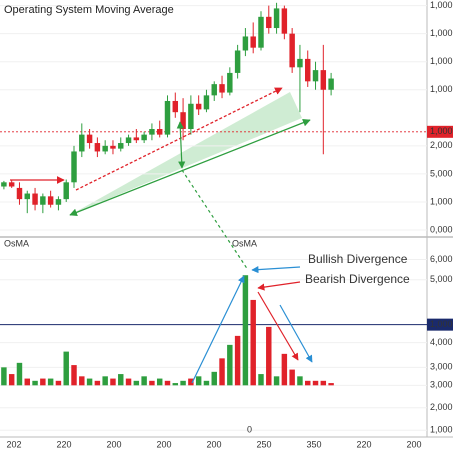 This screenshot has height=452, width=453. I want to click on bearish-label: Bearish Divergence, so click(357, 279).